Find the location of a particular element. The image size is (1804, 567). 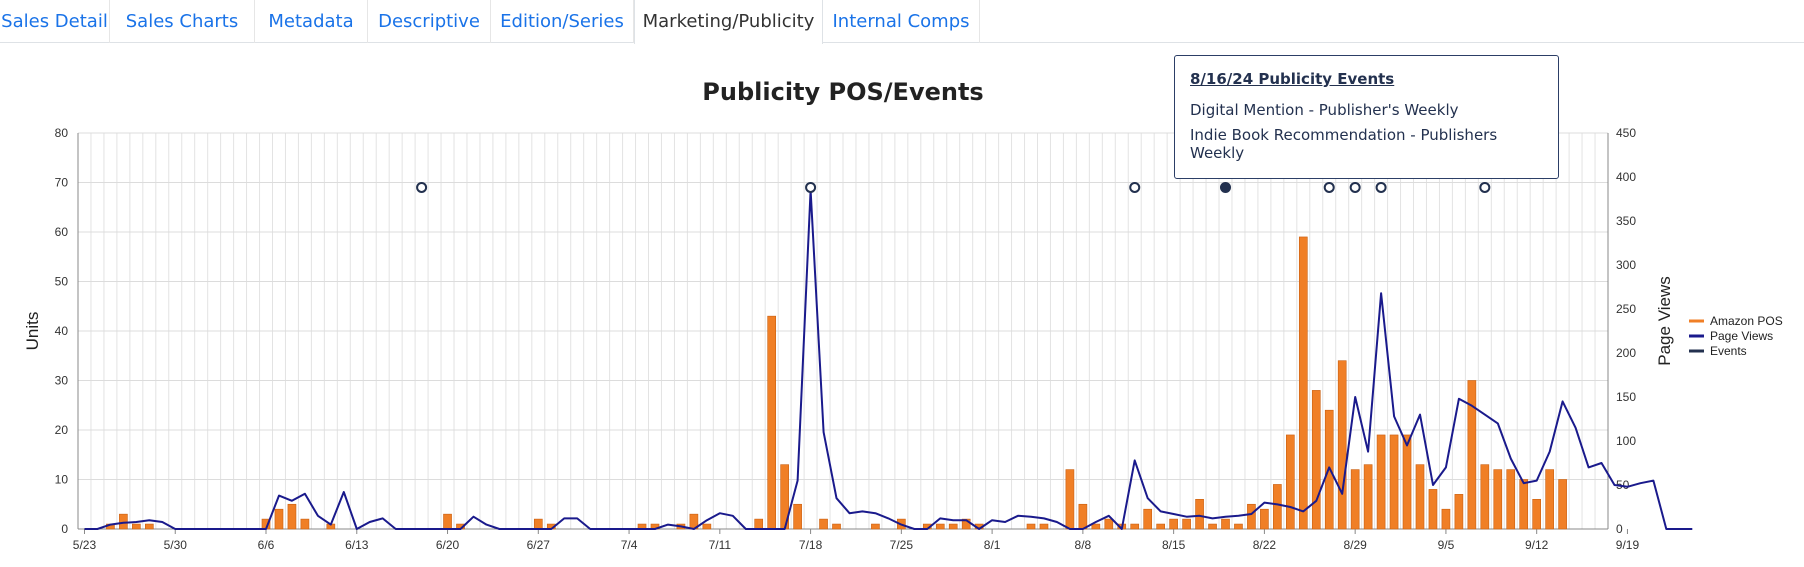

legend-label: Events is located at coordinates (1728, 351).